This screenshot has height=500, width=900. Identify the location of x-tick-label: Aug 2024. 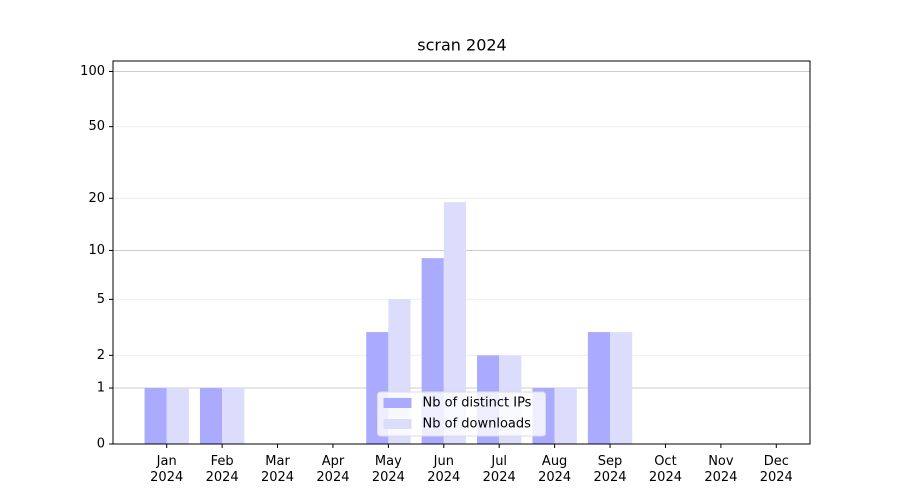
(554, 469).